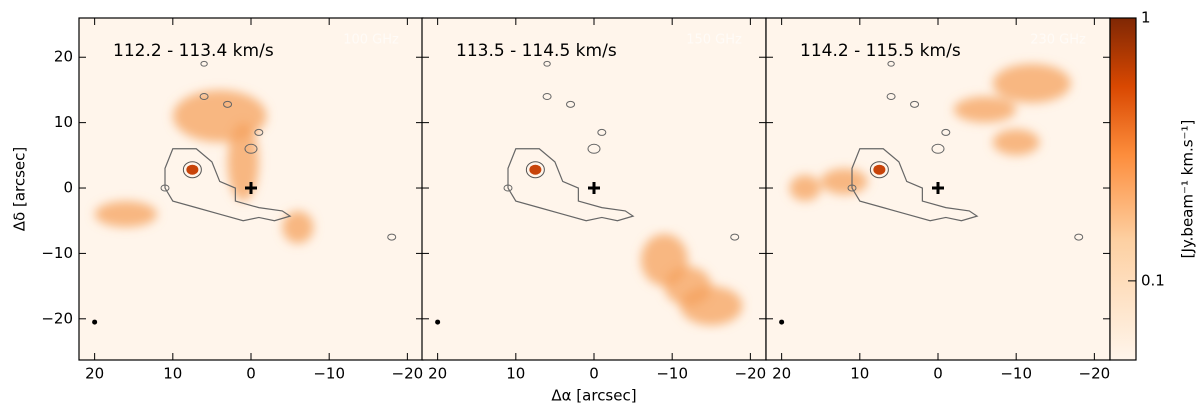  What do you see at coordinates (63, 122) in the screenshot?
I see `y-tick-label: 10` at bounding box center [63, 122].